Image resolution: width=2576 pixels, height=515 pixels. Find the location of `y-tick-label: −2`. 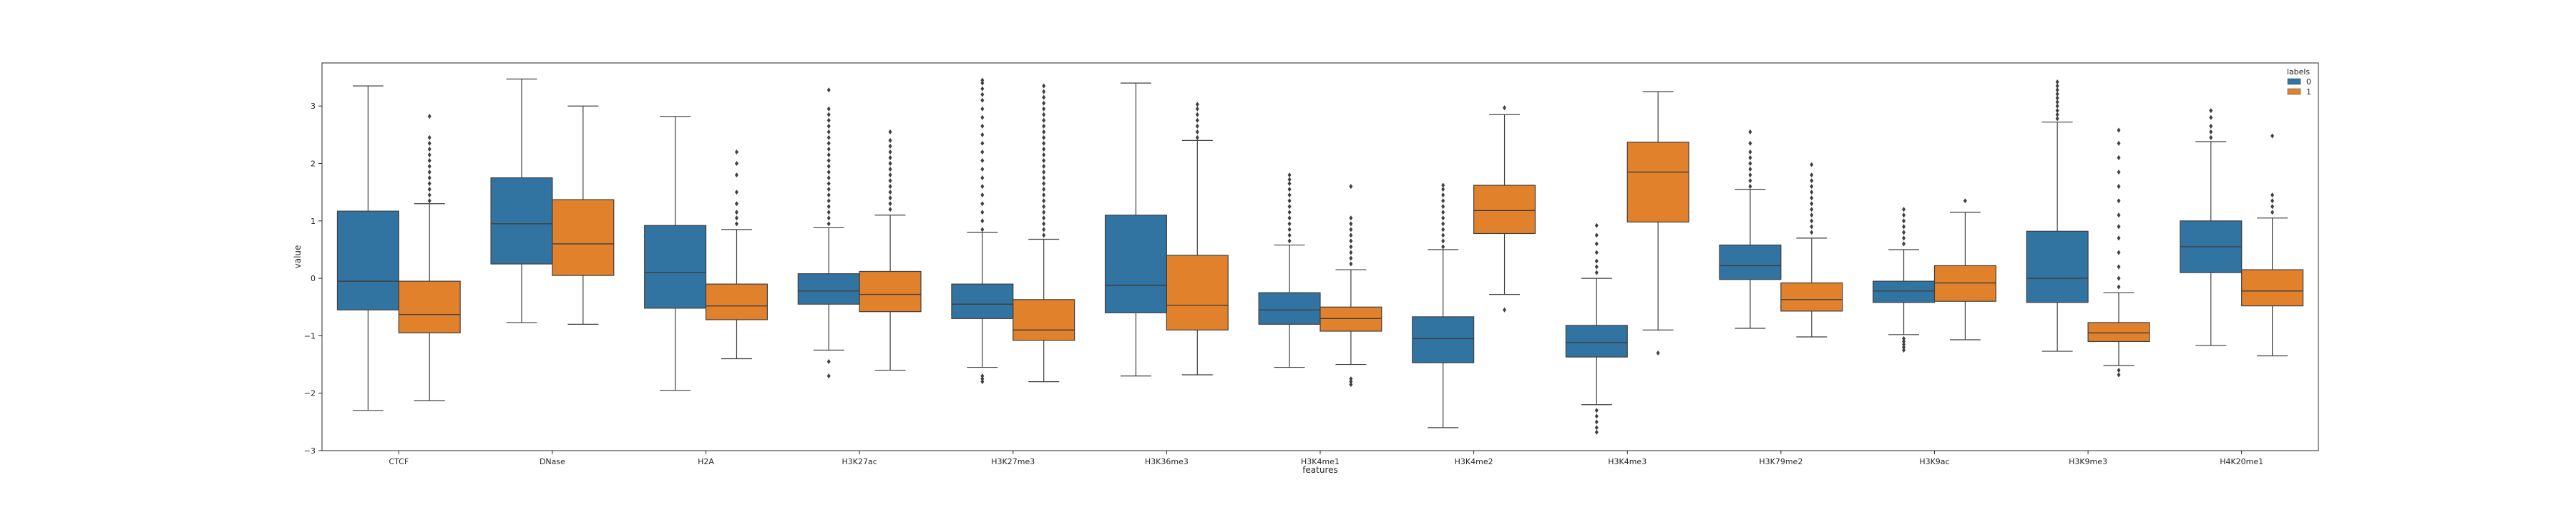

y-tick-label: −2 is located at coordinates (310, 393).